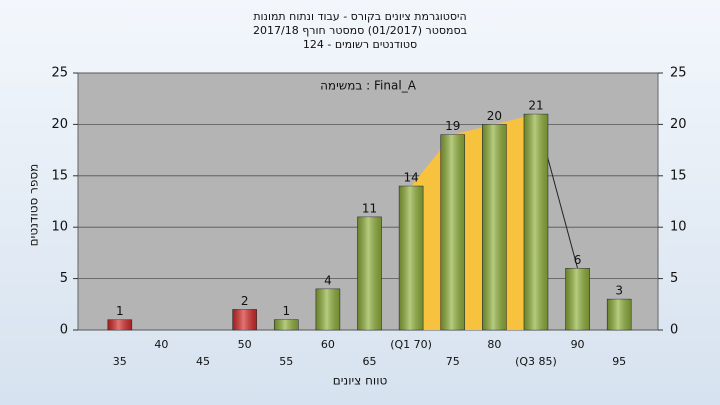 This screenshot has width=720, height=405. What do you see at coordinates (368, 86) in the screenshot?
I see `annotation: במשימה : Final_A` at bounding box center [368, 86].